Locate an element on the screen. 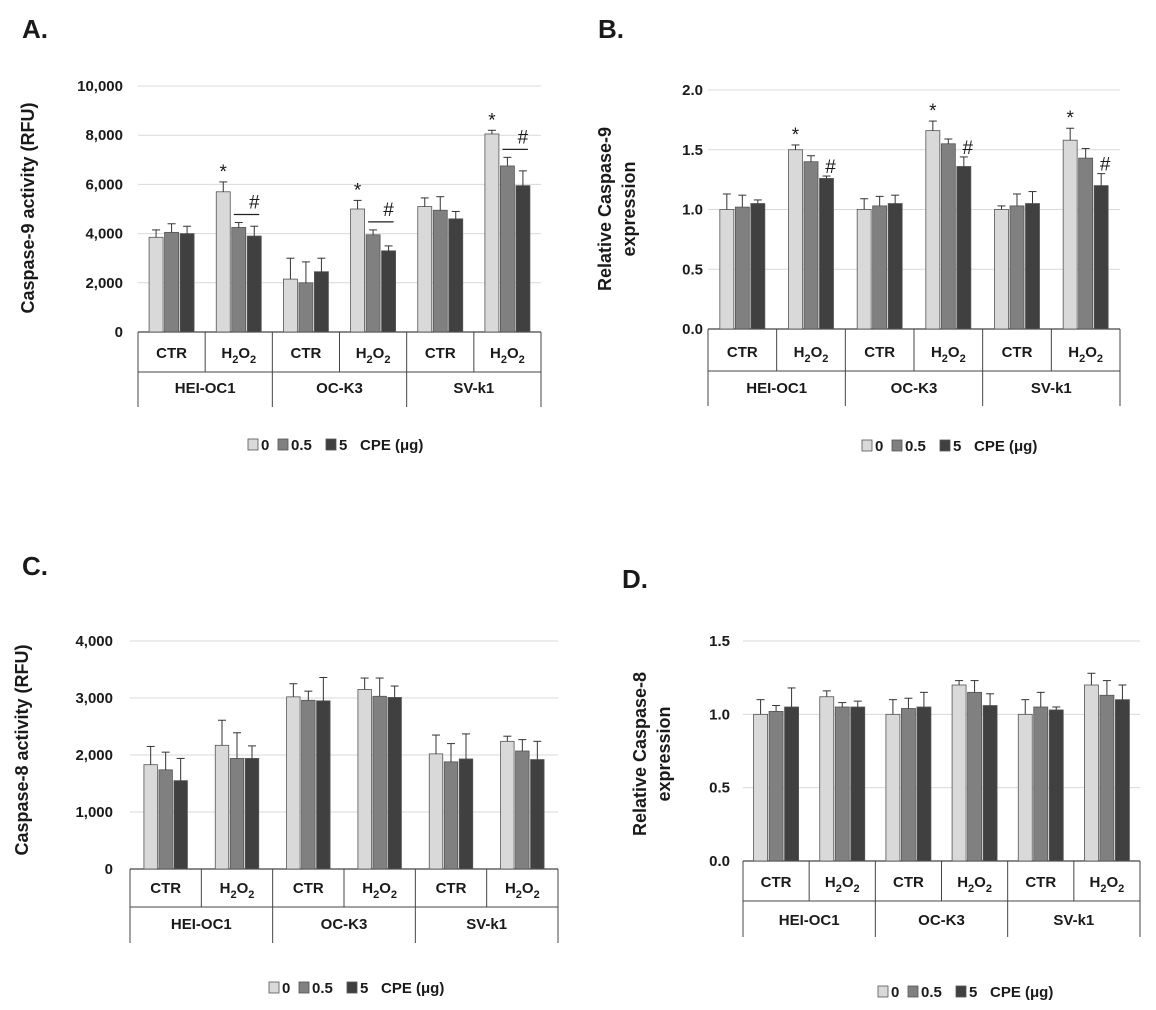 This screenshot has width=1156, height=1010. legend-label: 0 is located at coordinates (265, 445).